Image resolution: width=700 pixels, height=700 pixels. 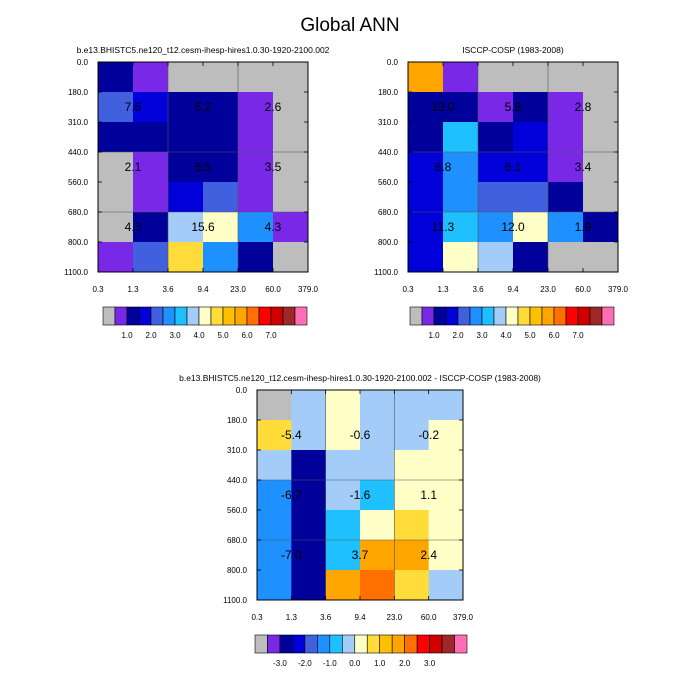 I want to click on cell-value-label: 4.3, so click(x=133, y=227).